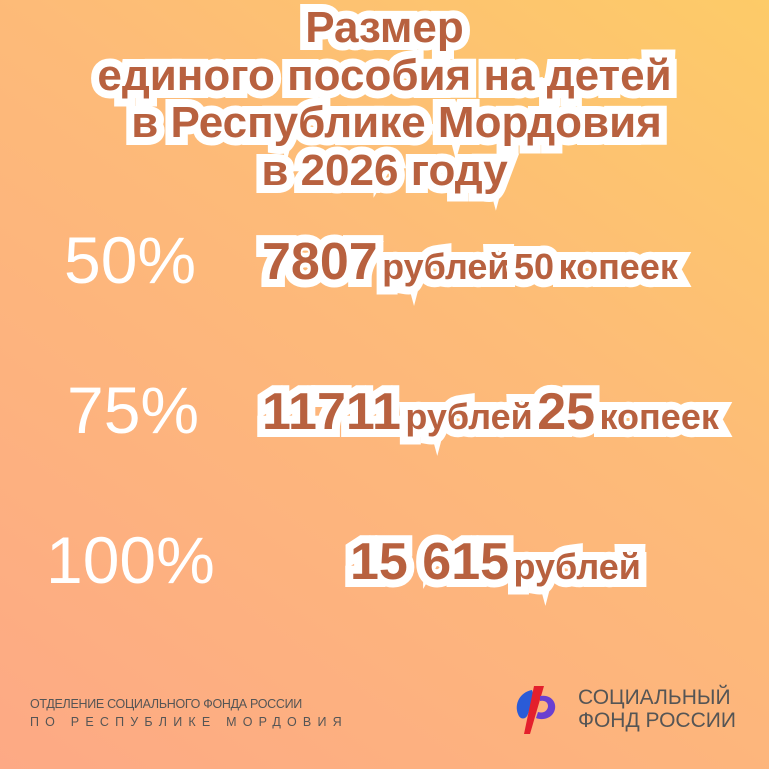 The image size is (769, 769). Describe the element at coordinates (130, 560) in the screenshot. I see `percent-100: 100%` at that location.